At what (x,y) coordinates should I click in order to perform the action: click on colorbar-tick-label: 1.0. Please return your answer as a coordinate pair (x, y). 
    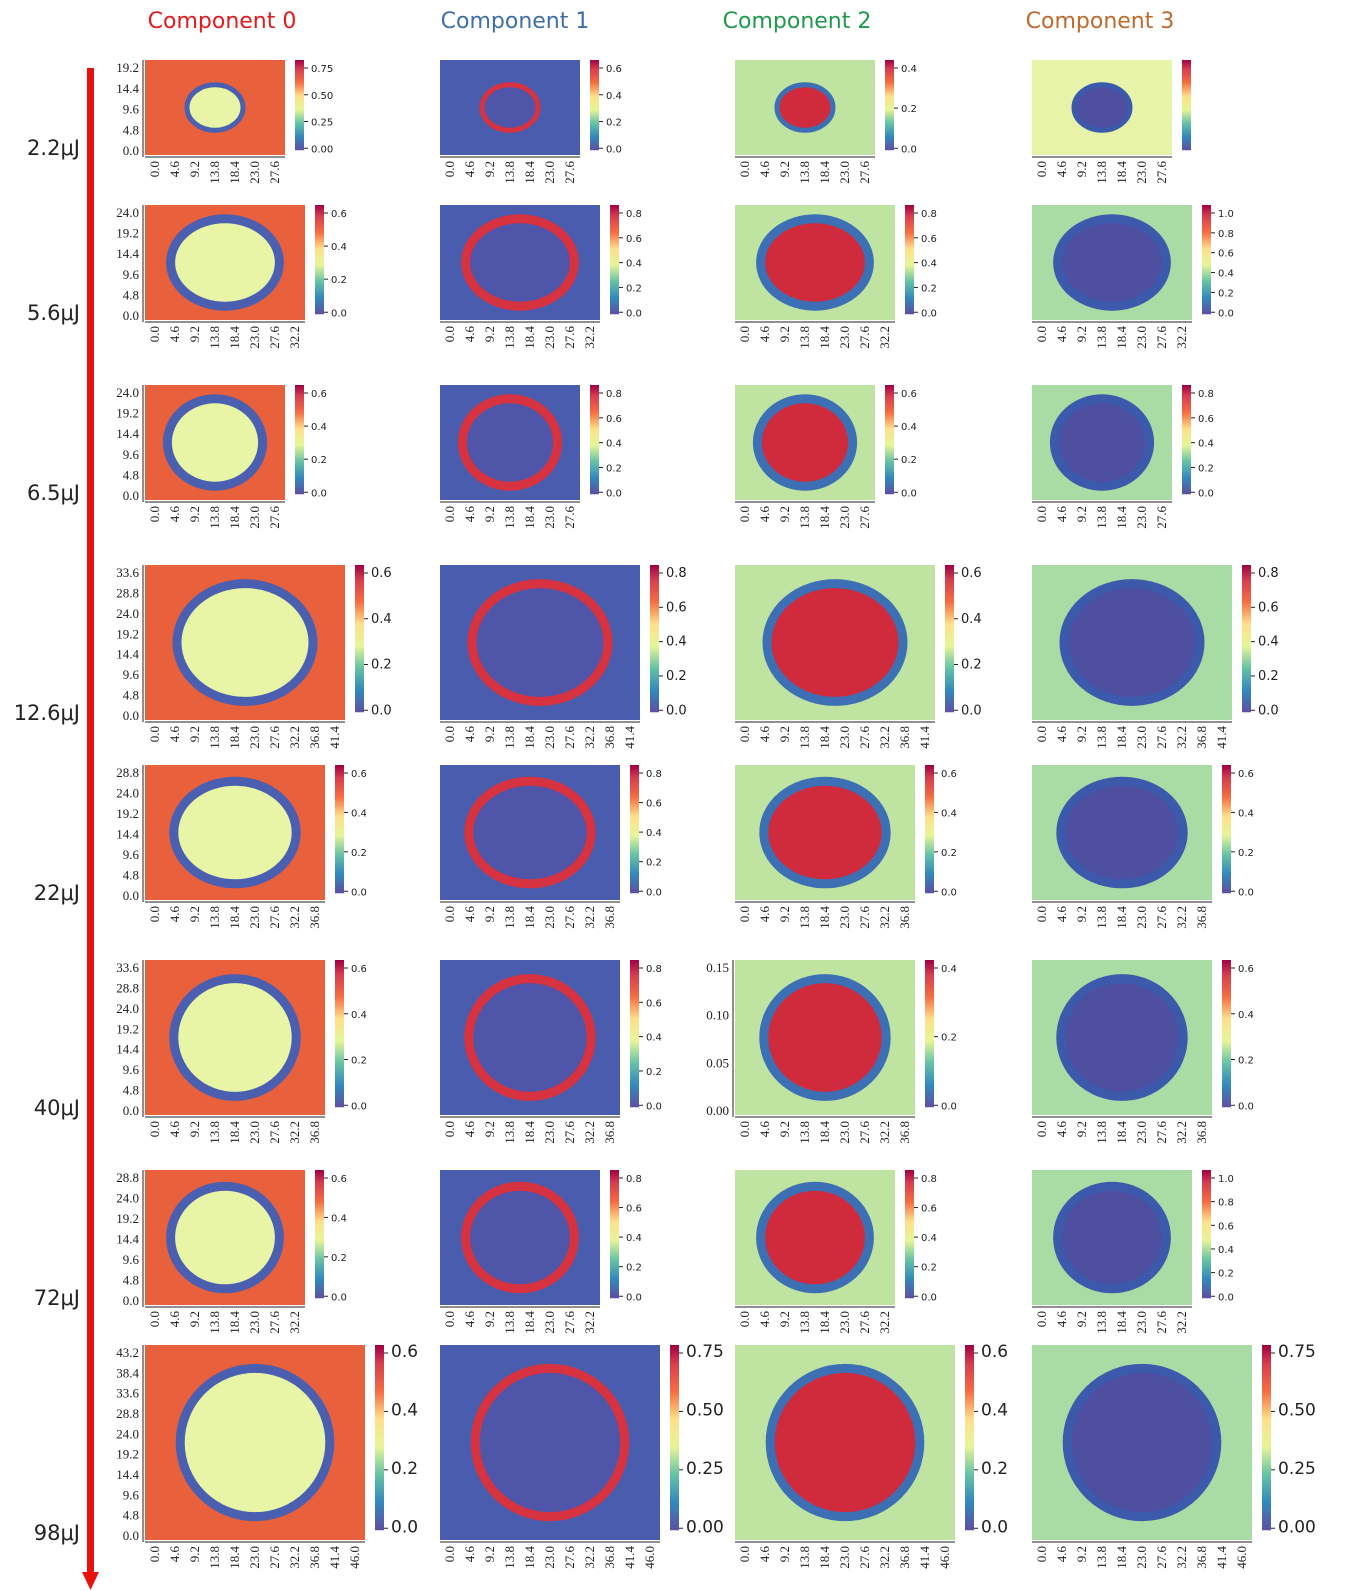
    Looking at the image, I should click on (1226, 214).